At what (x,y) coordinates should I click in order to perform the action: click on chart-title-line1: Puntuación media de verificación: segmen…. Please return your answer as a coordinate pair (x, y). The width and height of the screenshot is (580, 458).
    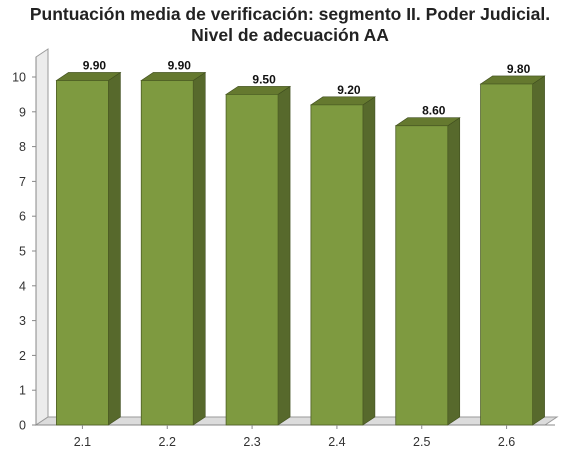
    Looking at the image, I should click on (290, 14).